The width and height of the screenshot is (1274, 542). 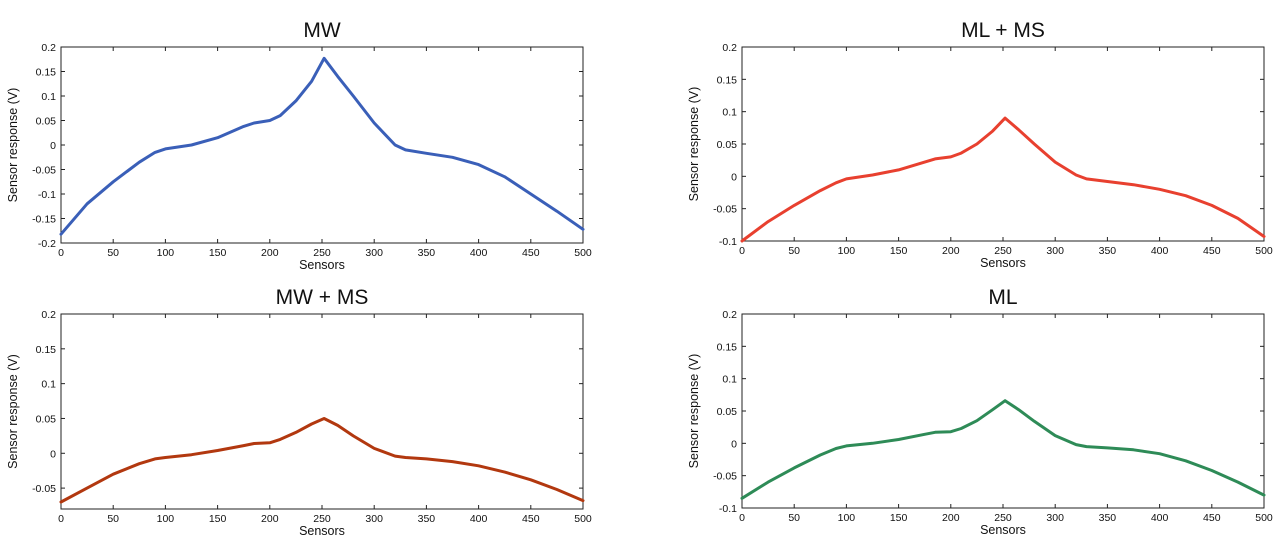 I want to click on y-tick-label: -0.2, so click(x=47, y=244).